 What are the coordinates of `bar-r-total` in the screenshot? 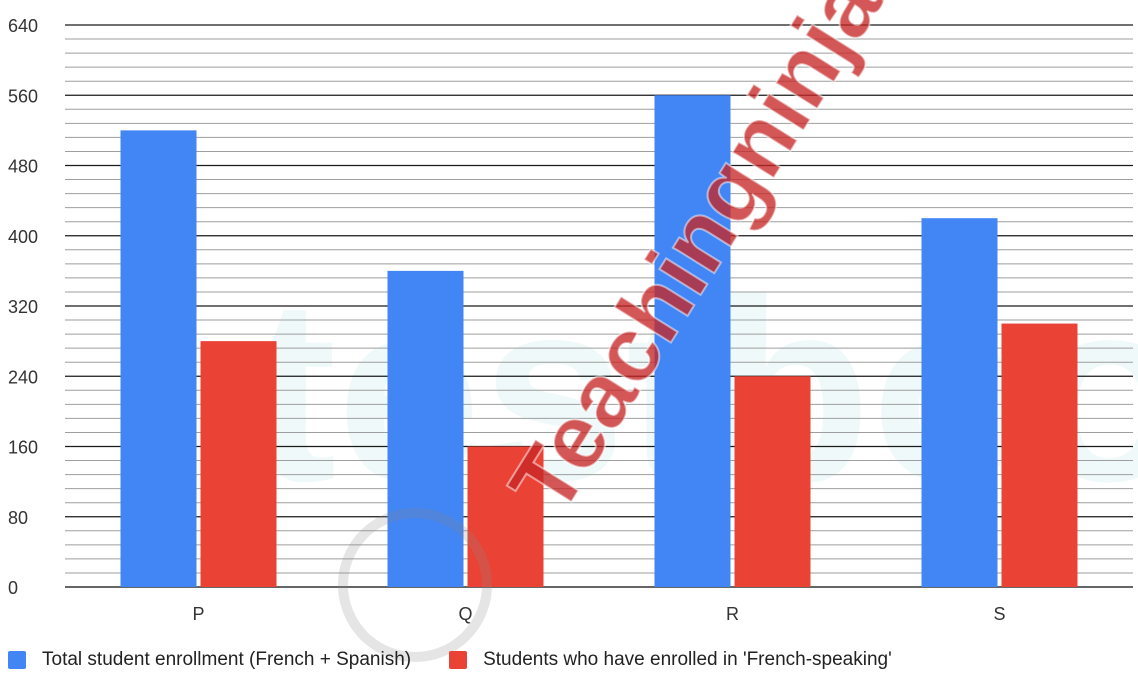 It's located at (692, 341).